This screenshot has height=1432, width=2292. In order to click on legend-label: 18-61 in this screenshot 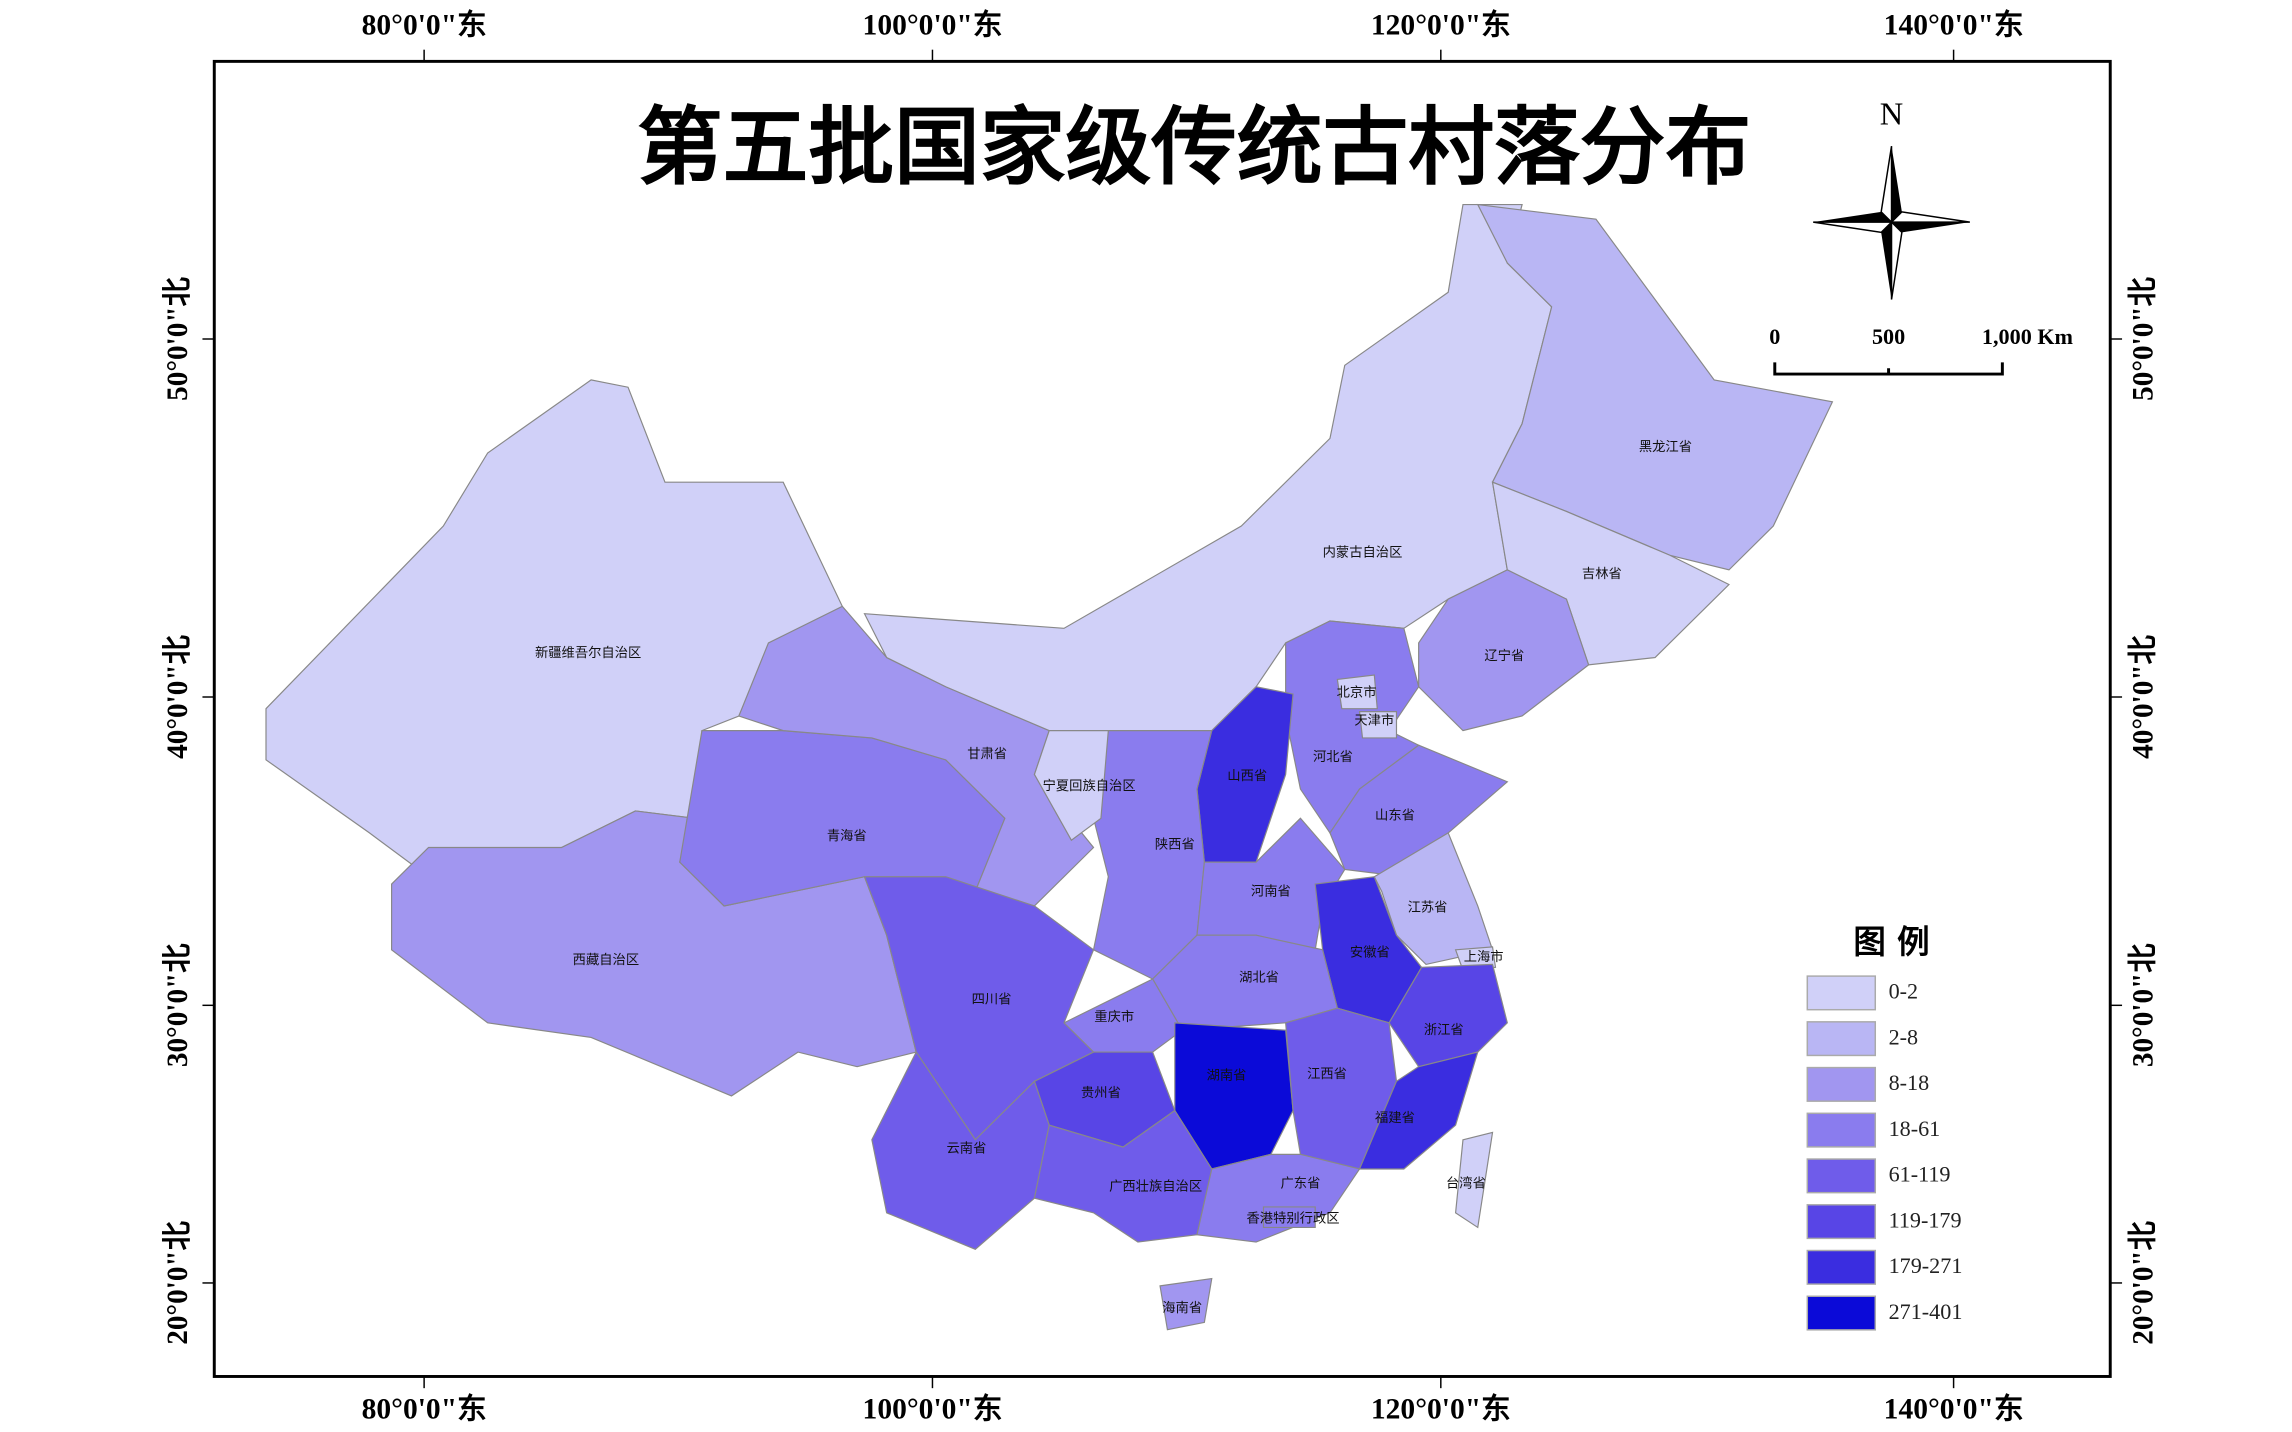, I will do `click(1915, 1128)`.